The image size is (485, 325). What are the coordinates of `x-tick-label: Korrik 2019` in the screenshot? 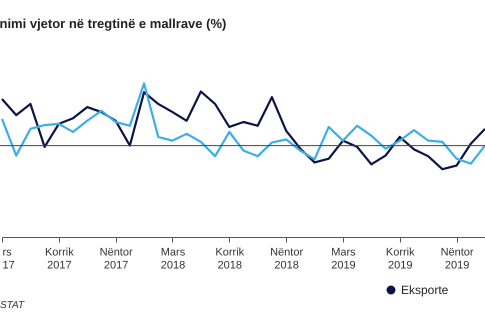 It's located at (401, 259).